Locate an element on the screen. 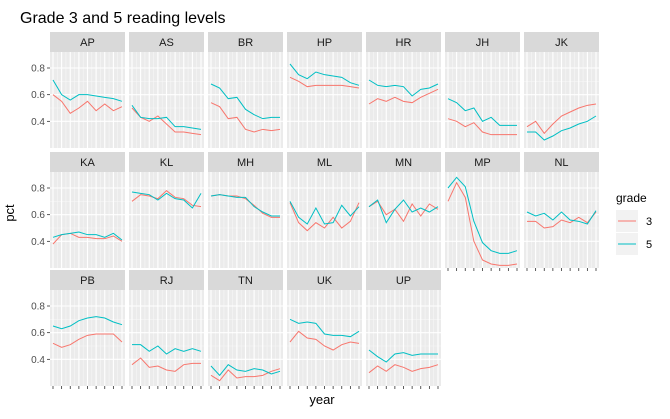  legend-entry-grade-5: 5 is located at coordinates (634, 244).